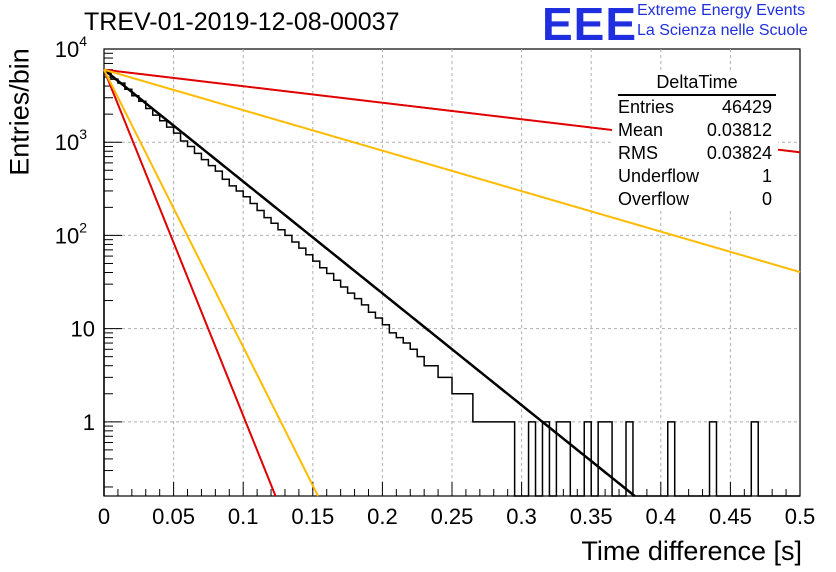 The width and height of the screenshot is (836, 572). What do you see at coordinates (766, 176) in the screenshot?
I see `stats-value: 1` at bounding box center [766, 176].